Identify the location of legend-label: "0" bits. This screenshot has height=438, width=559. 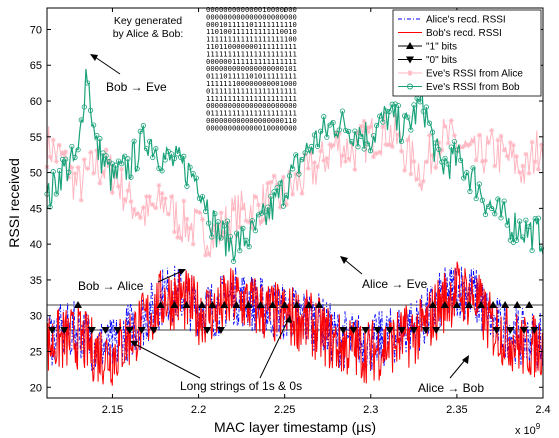
(441, 60).